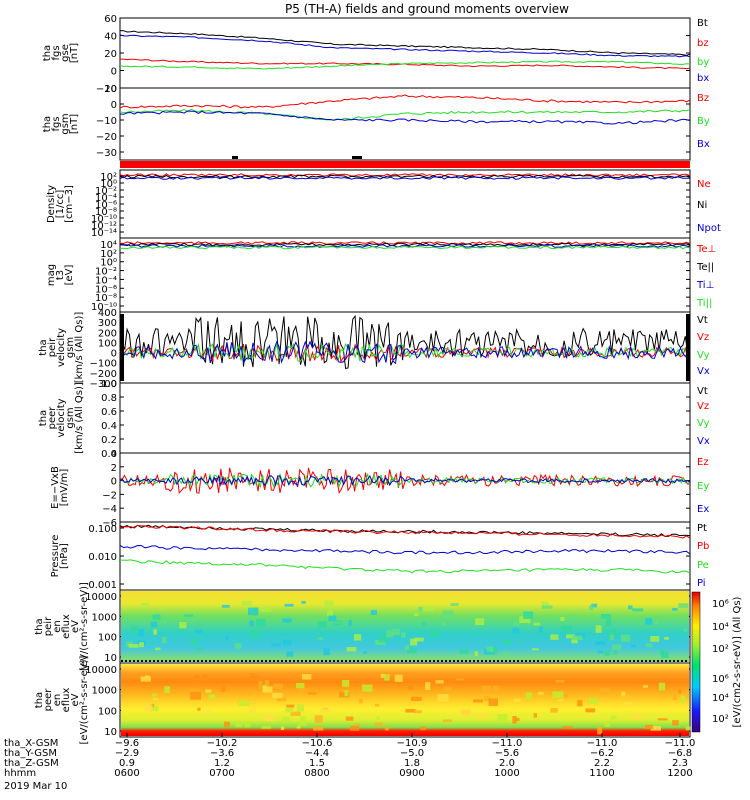  I want to click on y-axis-label: gsm, so click(70, 417).